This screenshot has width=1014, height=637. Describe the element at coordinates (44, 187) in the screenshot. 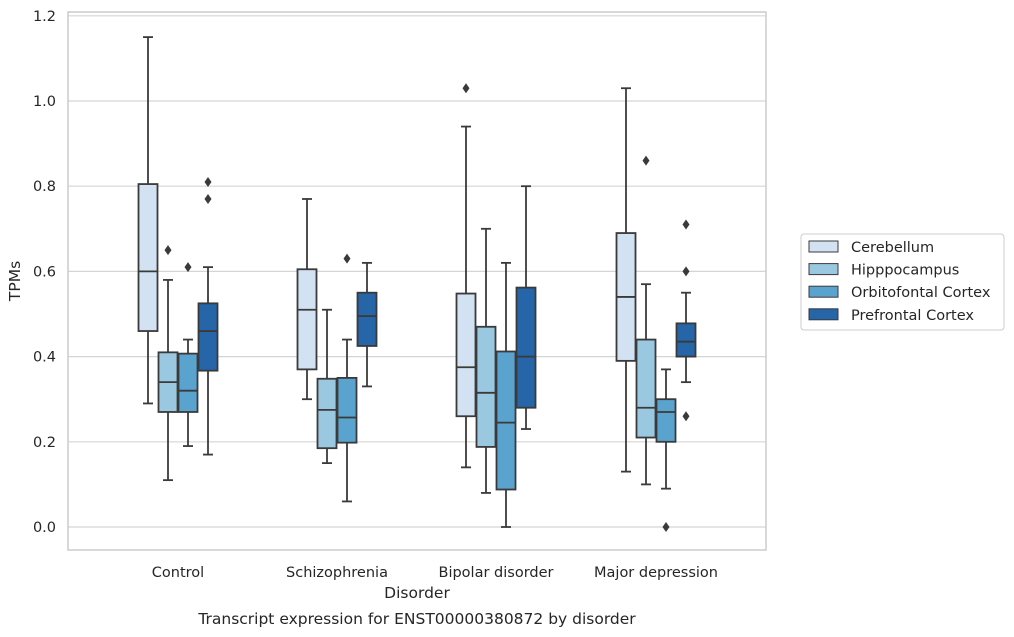

I see `y-tick-label: 0.8` at that location.